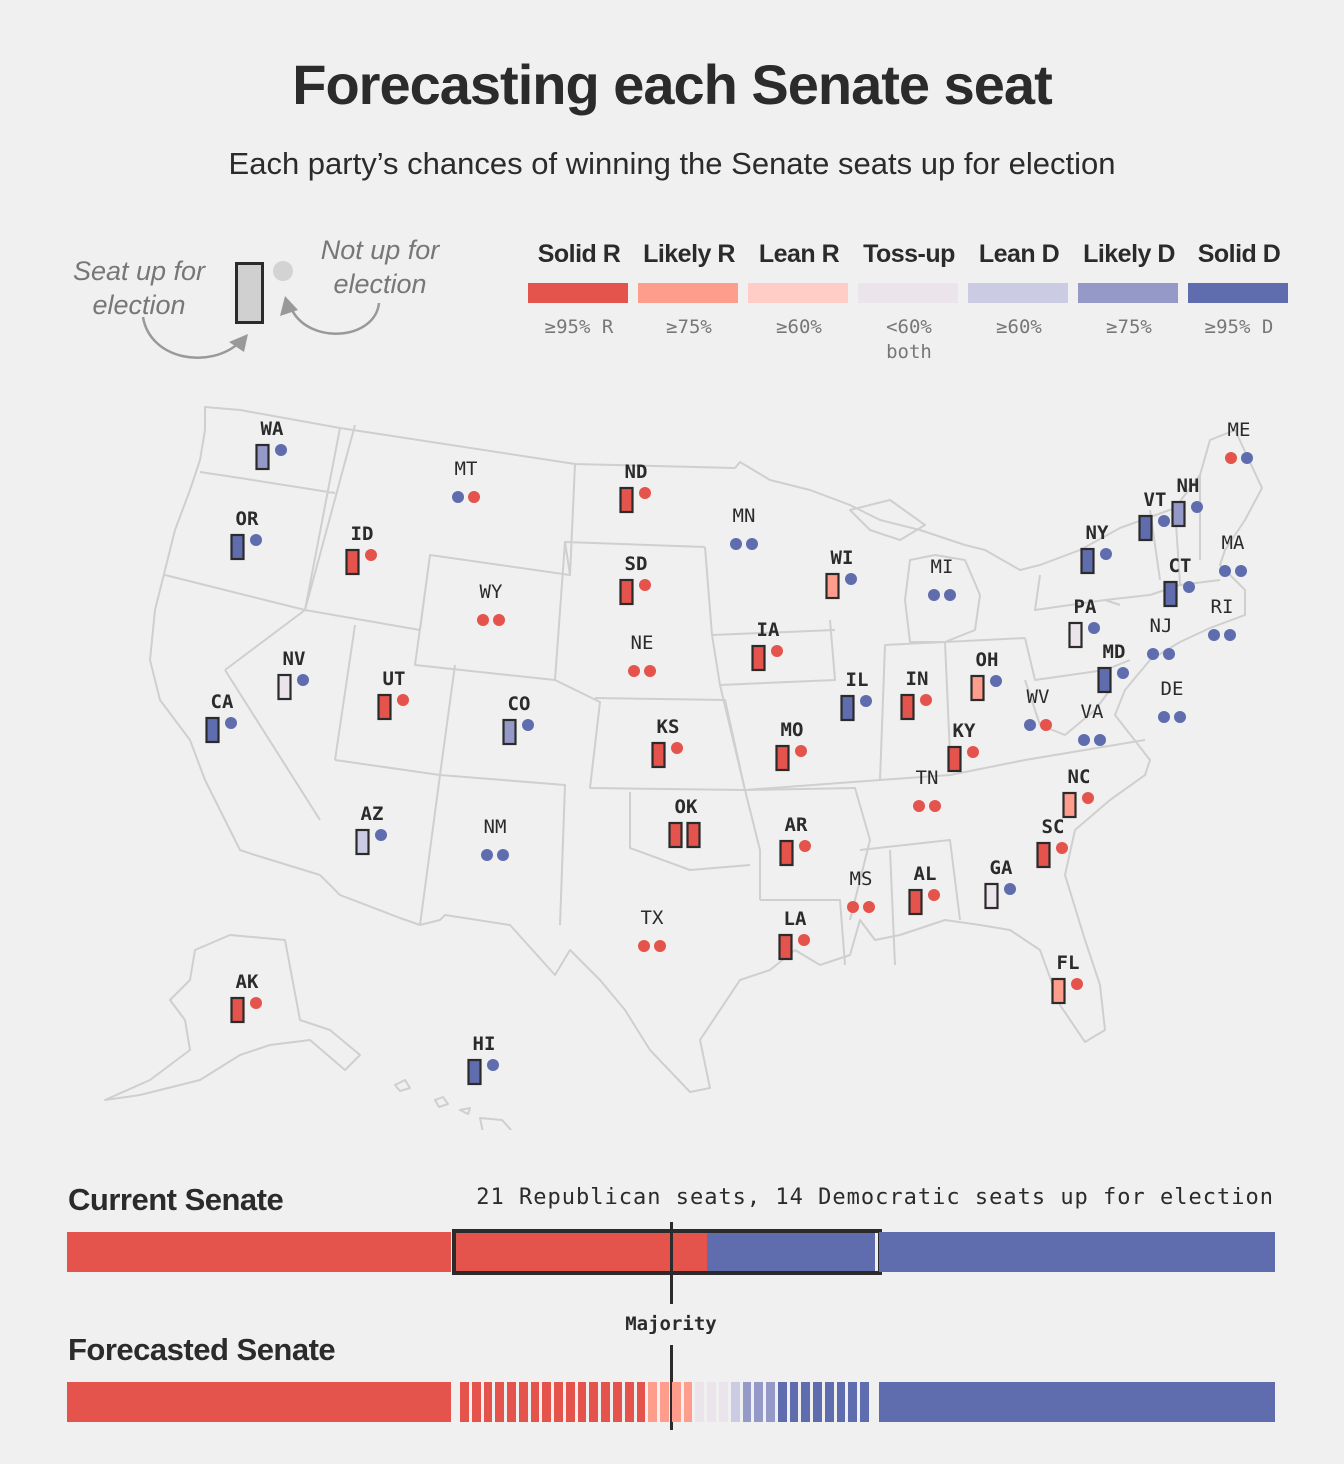  I want to click on state-wv: WV, so click(1038, 708).